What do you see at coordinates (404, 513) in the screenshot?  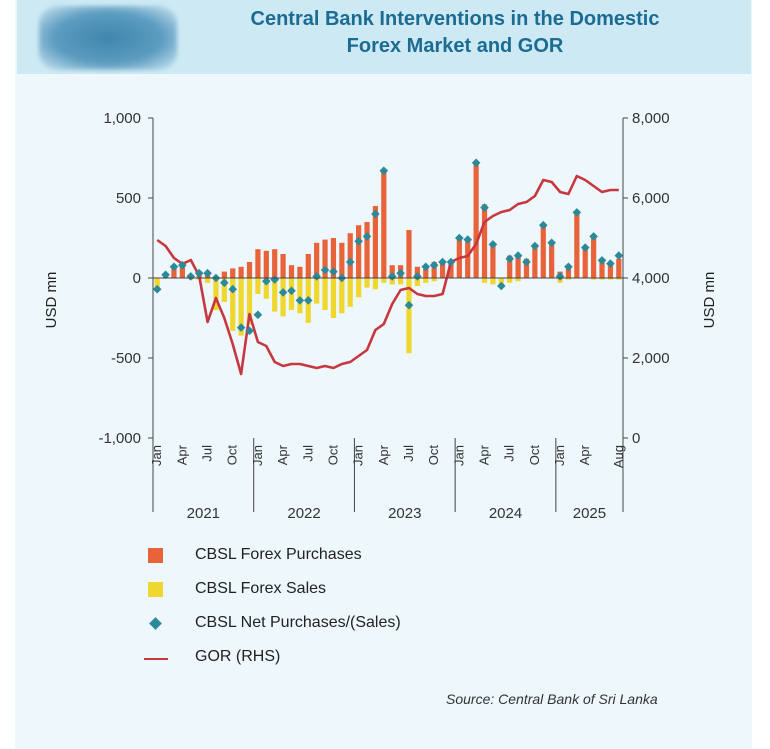 I see `year-label: 2023` at bounding box center [404, 513].